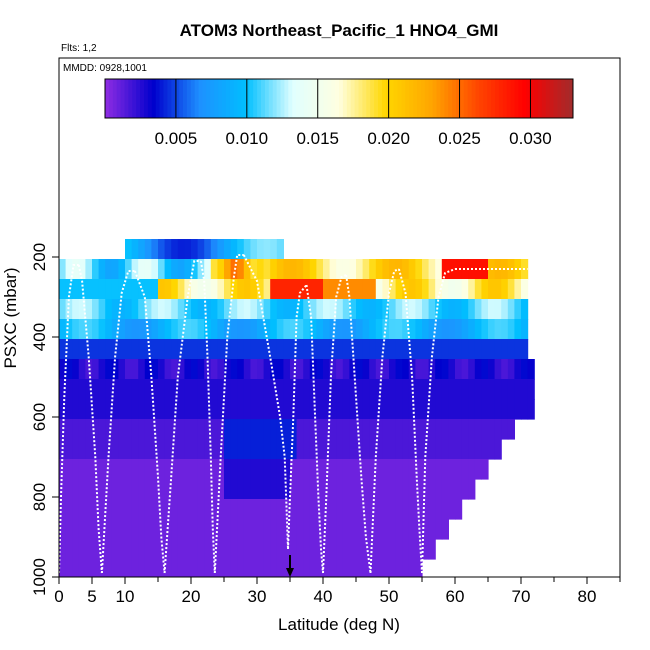  I want to click on x-tick-label: 0, so click(58, 596).